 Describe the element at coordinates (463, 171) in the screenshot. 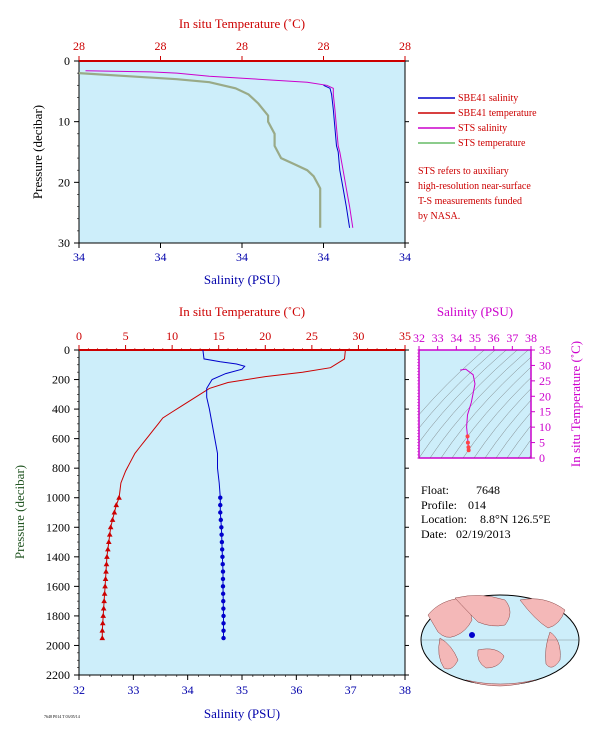

I see `sts-note-line: STS refers to auxiliary` at that location.